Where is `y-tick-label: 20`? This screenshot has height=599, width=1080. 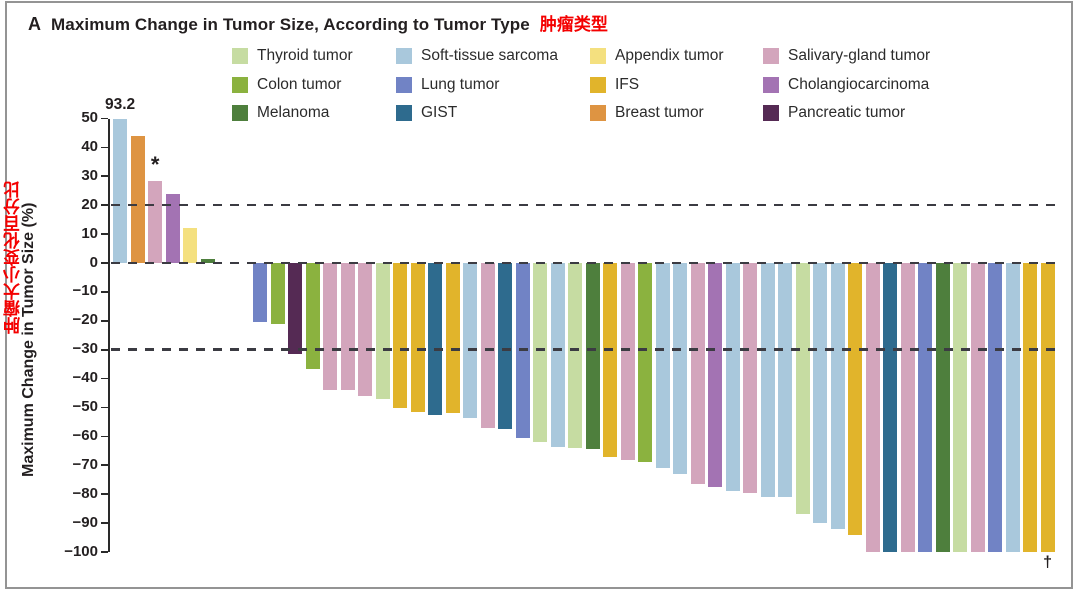
y-tick-label: 20 is located at coordinates (89, 204).